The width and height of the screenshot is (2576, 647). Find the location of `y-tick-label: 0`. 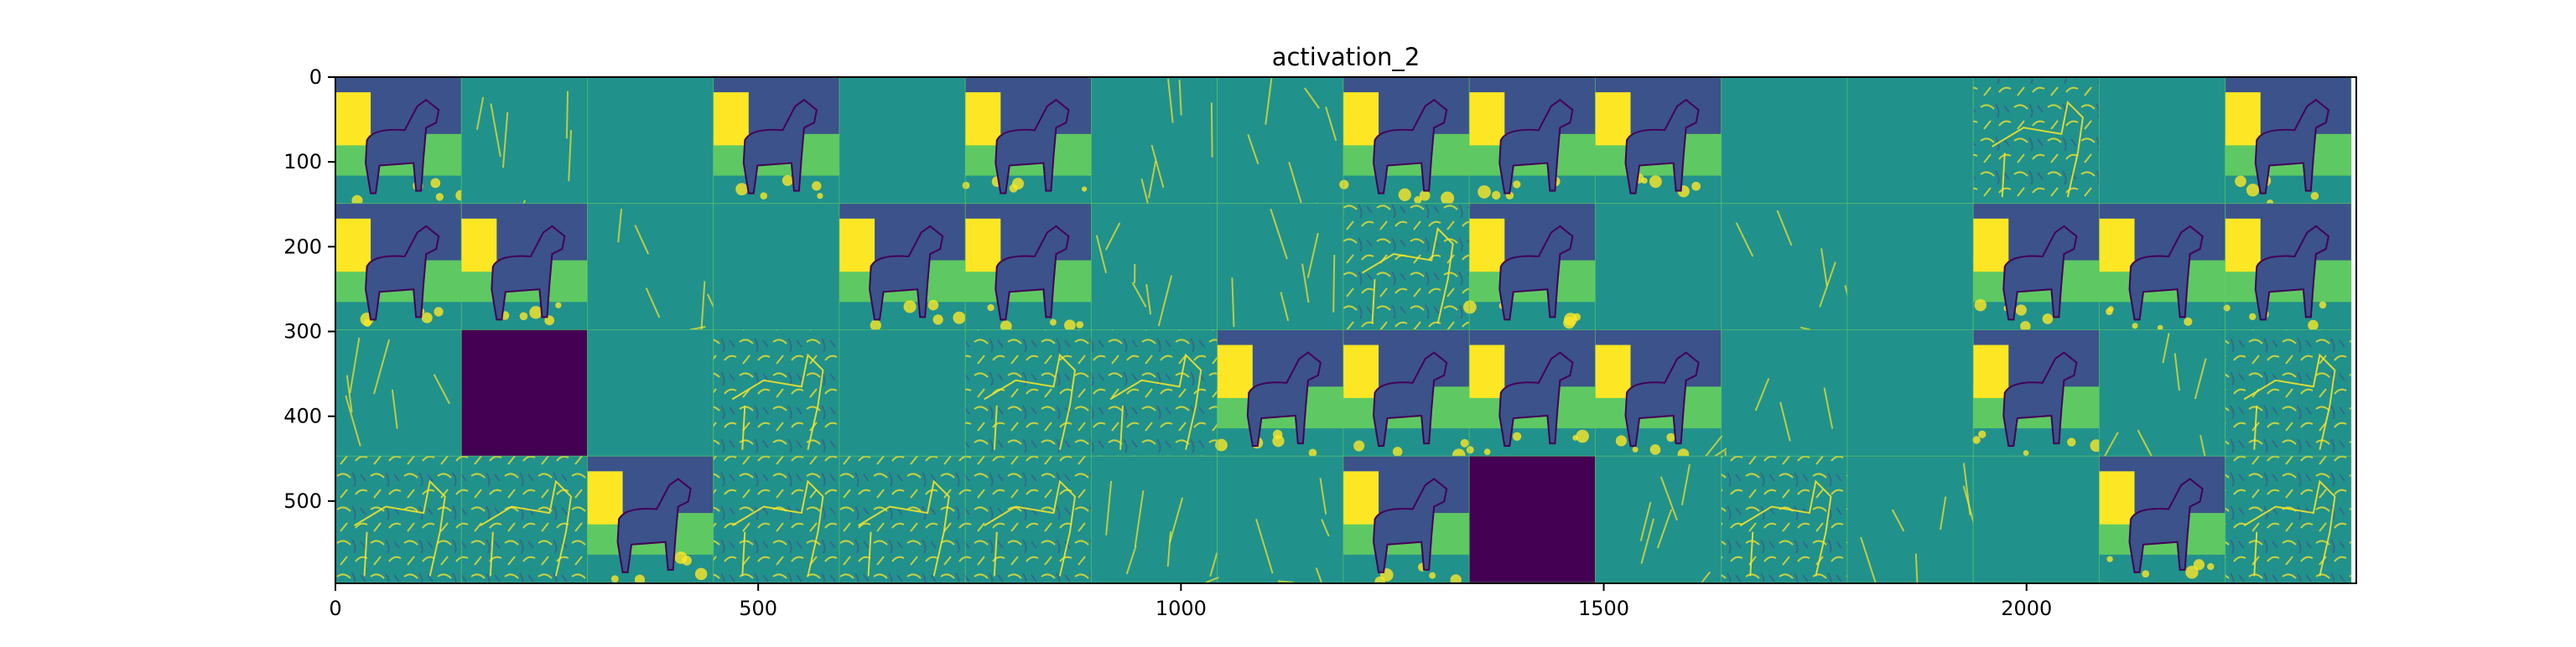

y-tick-label: 0 is located at coordinates (315, 77).